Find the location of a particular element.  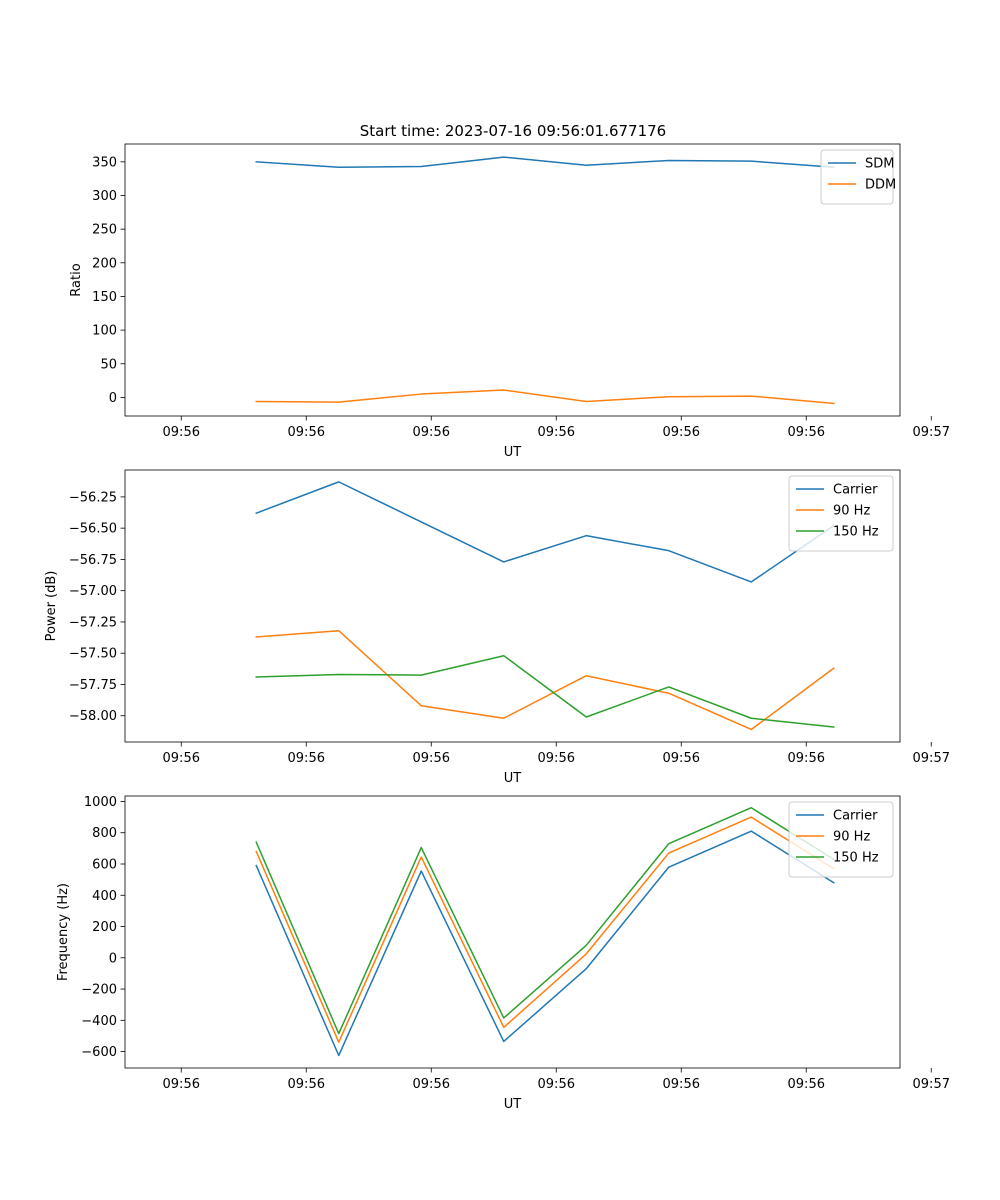

ratio-y-tick-label: 200 is located at coordinates (104, 263).